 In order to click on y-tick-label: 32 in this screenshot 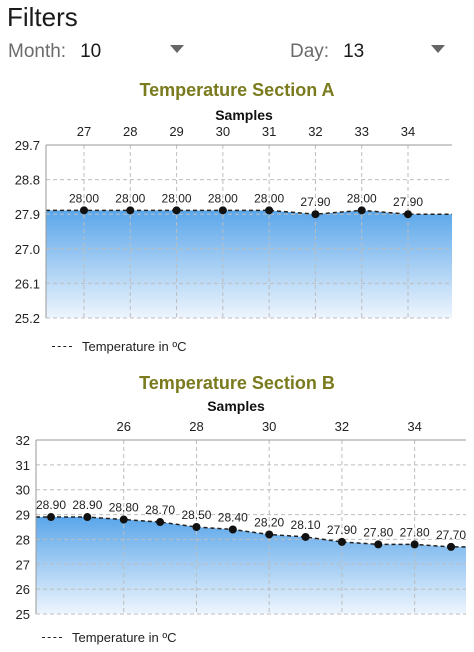, I will do `click(23, 440)`.